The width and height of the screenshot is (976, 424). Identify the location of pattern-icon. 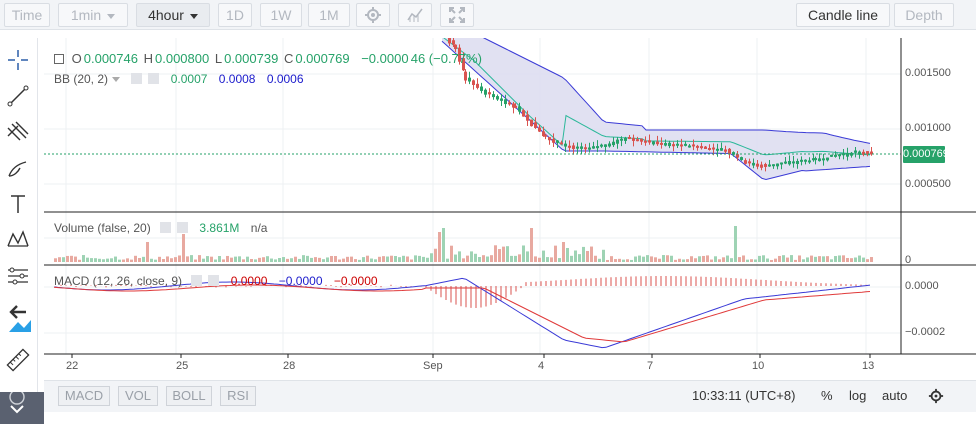
(18, 238).